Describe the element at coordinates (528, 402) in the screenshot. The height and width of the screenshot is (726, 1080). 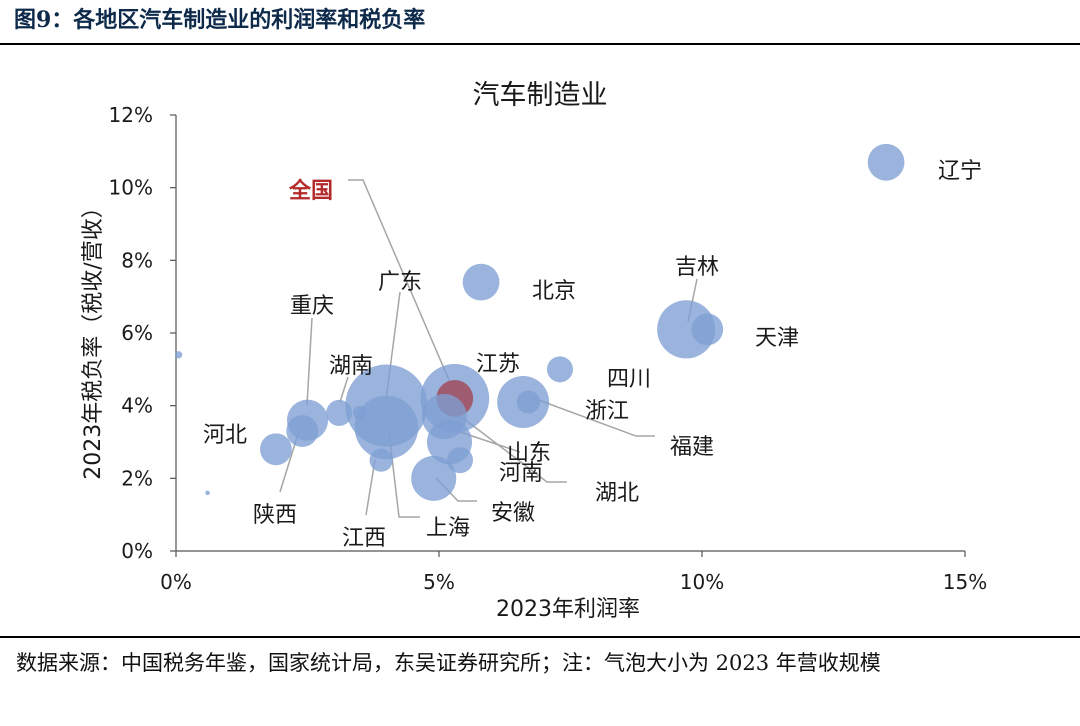
I see `bubble-福建` at that location.